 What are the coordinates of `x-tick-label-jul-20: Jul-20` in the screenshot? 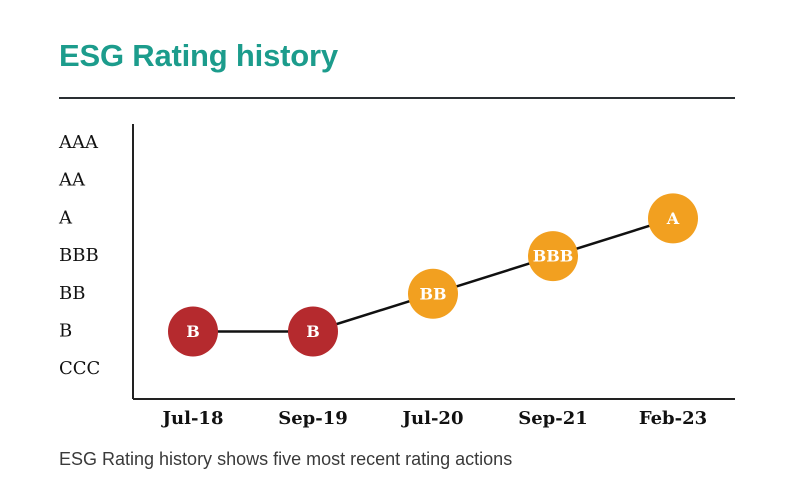 It's located at (432, 418).